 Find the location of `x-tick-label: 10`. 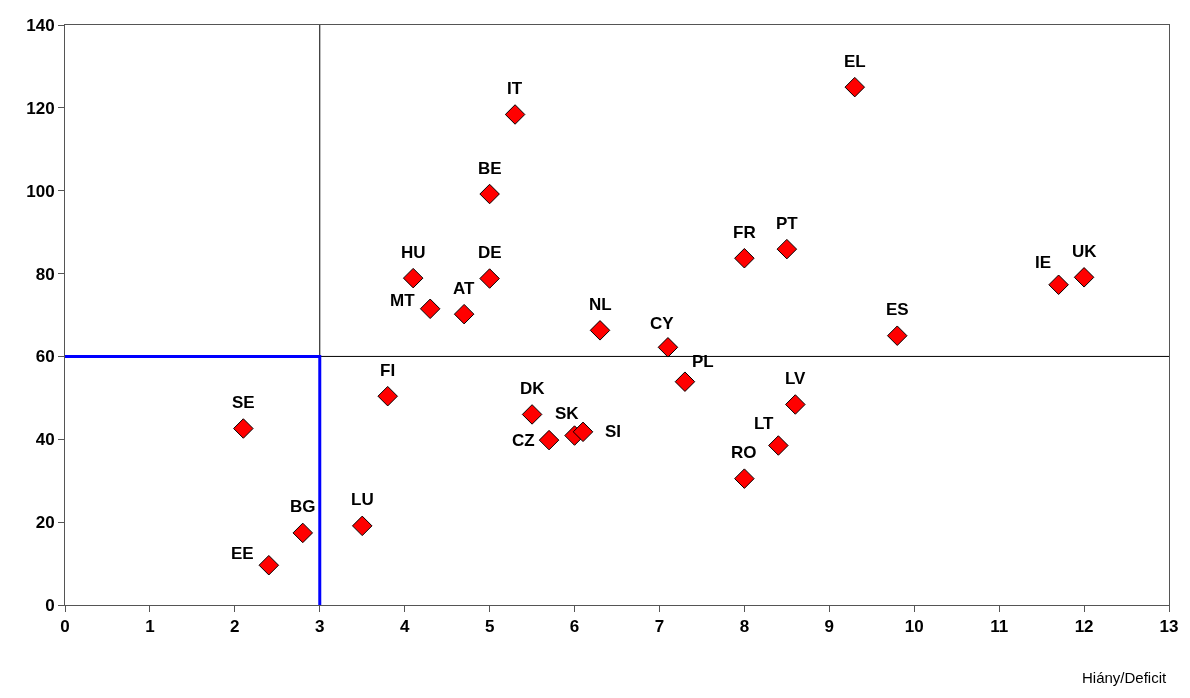

x-tick-label: 10 is located at coordinates (914, 627).